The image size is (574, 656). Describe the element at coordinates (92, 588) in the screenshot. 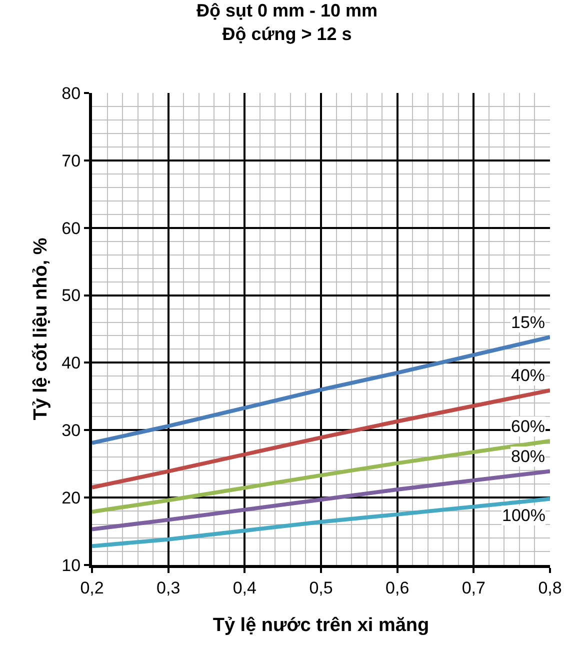

I see `x-tick-label: 0,2` at that location.